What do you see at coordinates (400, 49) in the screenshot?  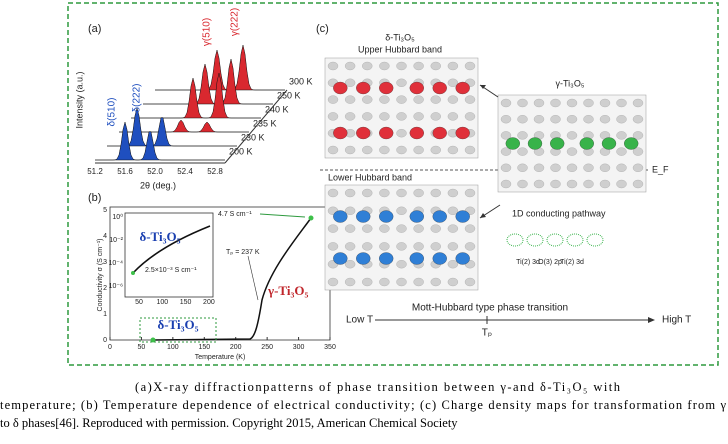 I see `title: Upper Hubbard band` at bounding box center [400, 49].